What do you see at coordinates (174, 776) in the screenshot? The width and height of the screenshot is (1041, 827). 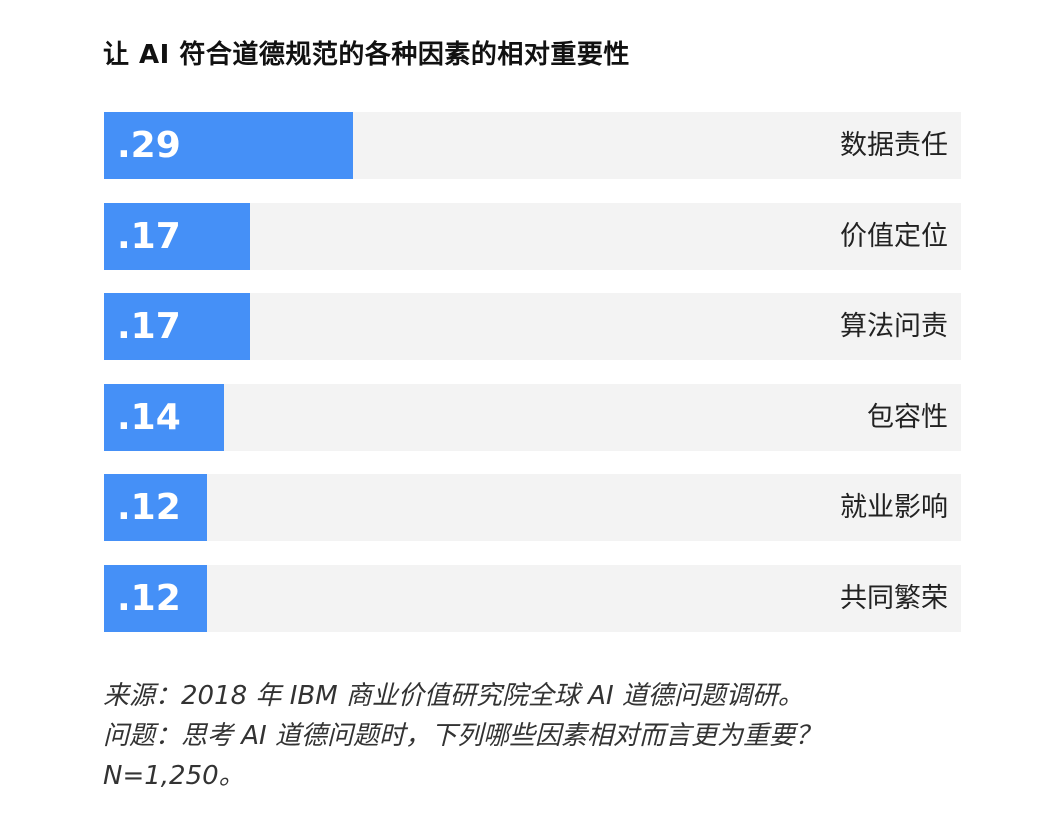 I see `sample-size-note: N=1,250。` at bounding box center [174, 776].